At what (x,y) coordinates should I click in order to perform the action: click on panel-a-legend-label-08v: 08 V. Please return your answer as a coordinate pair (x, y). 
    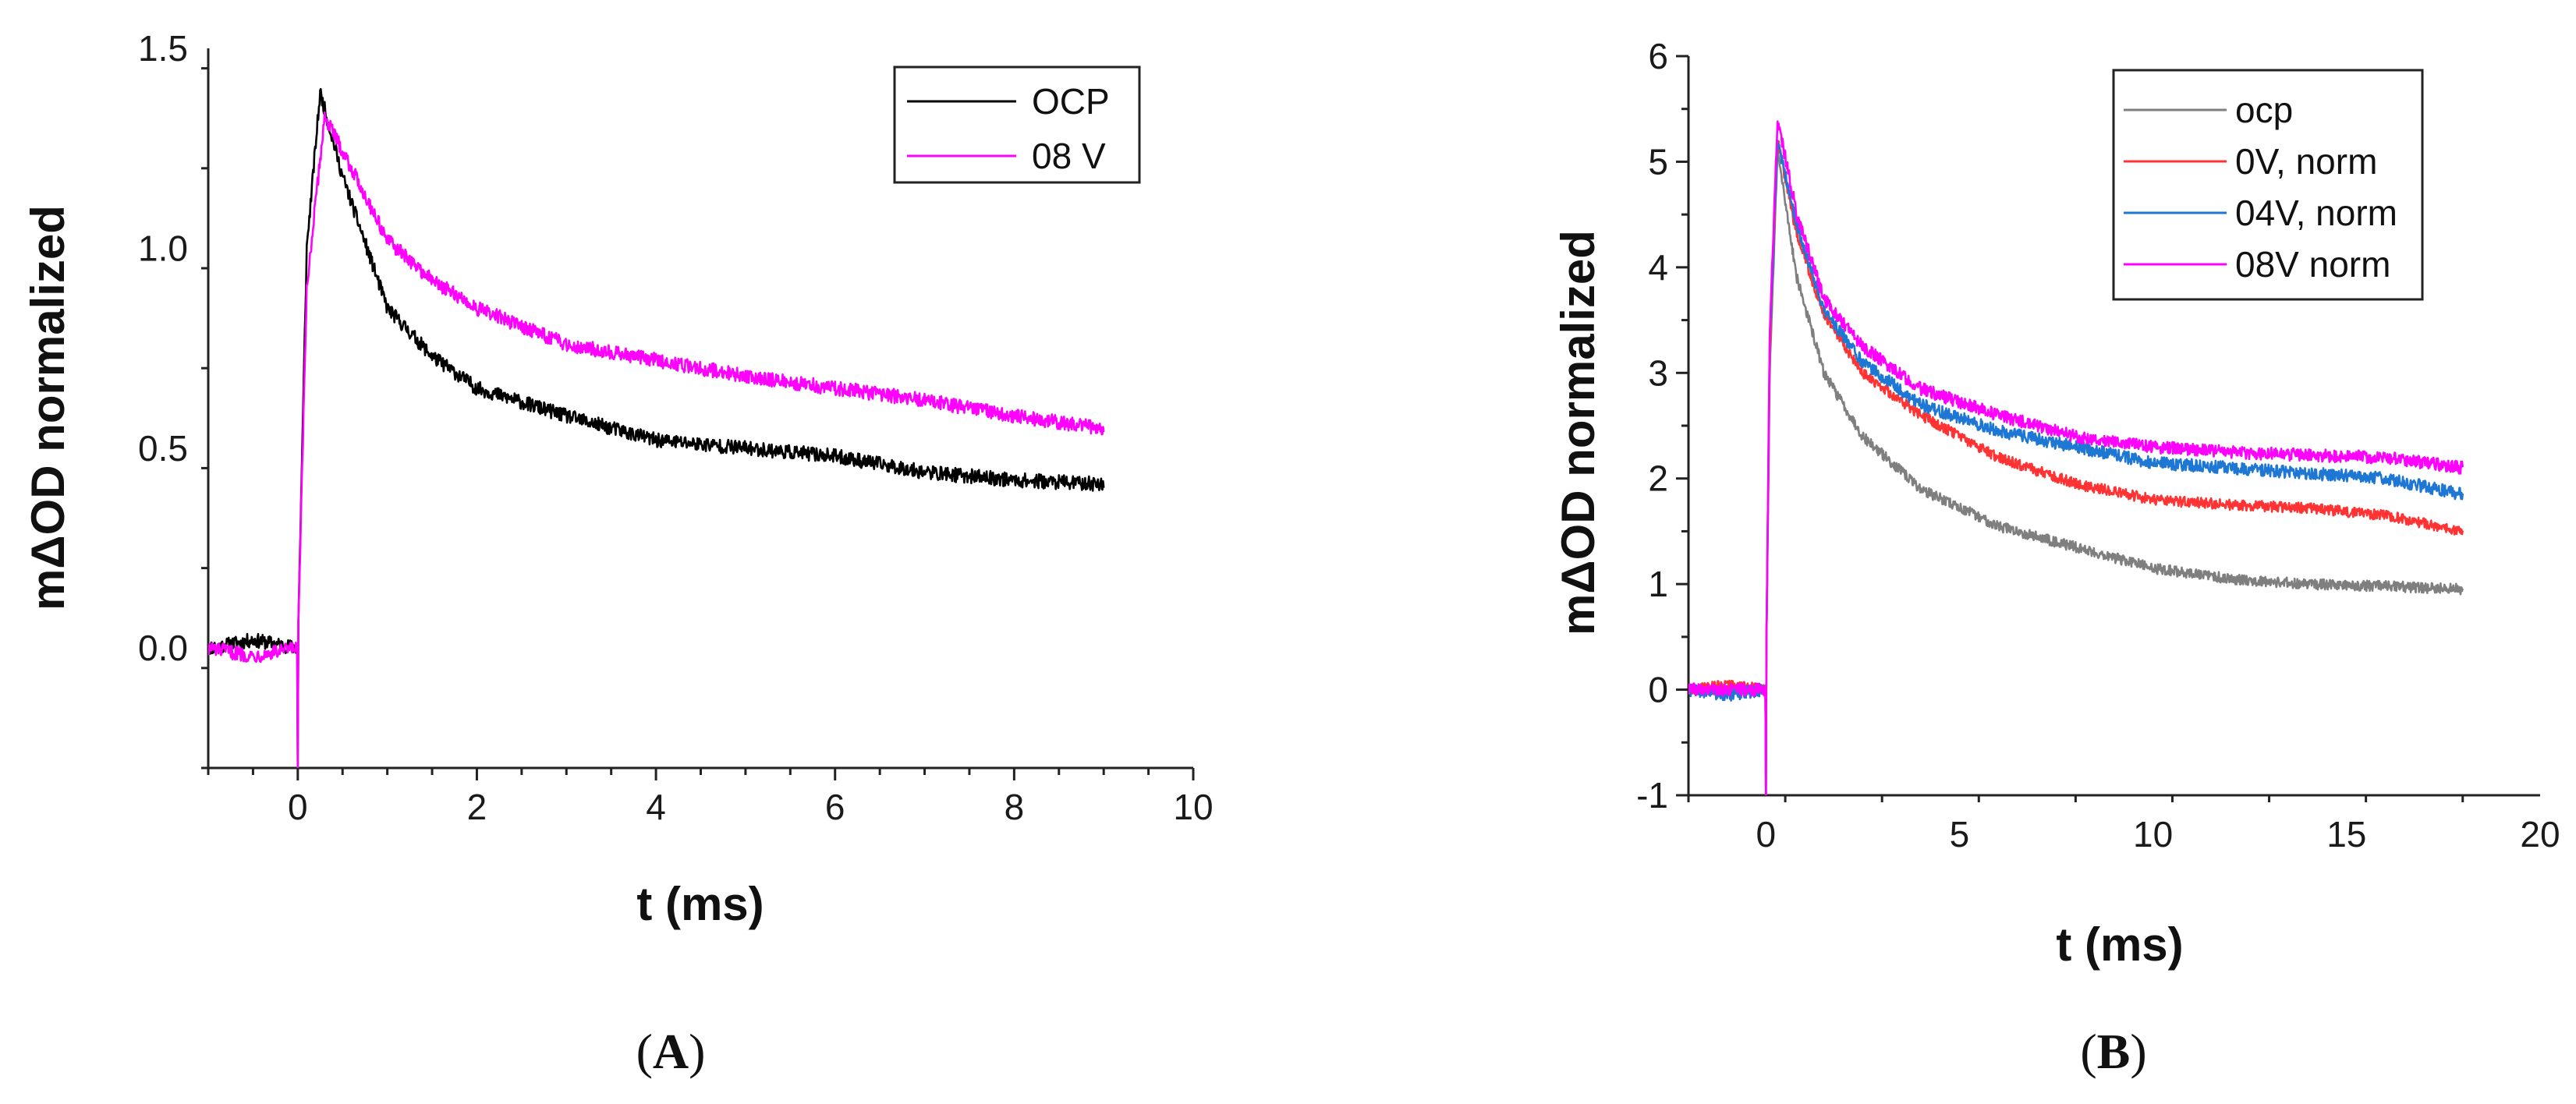
    Looking at the image, I should click on (1069, 156).